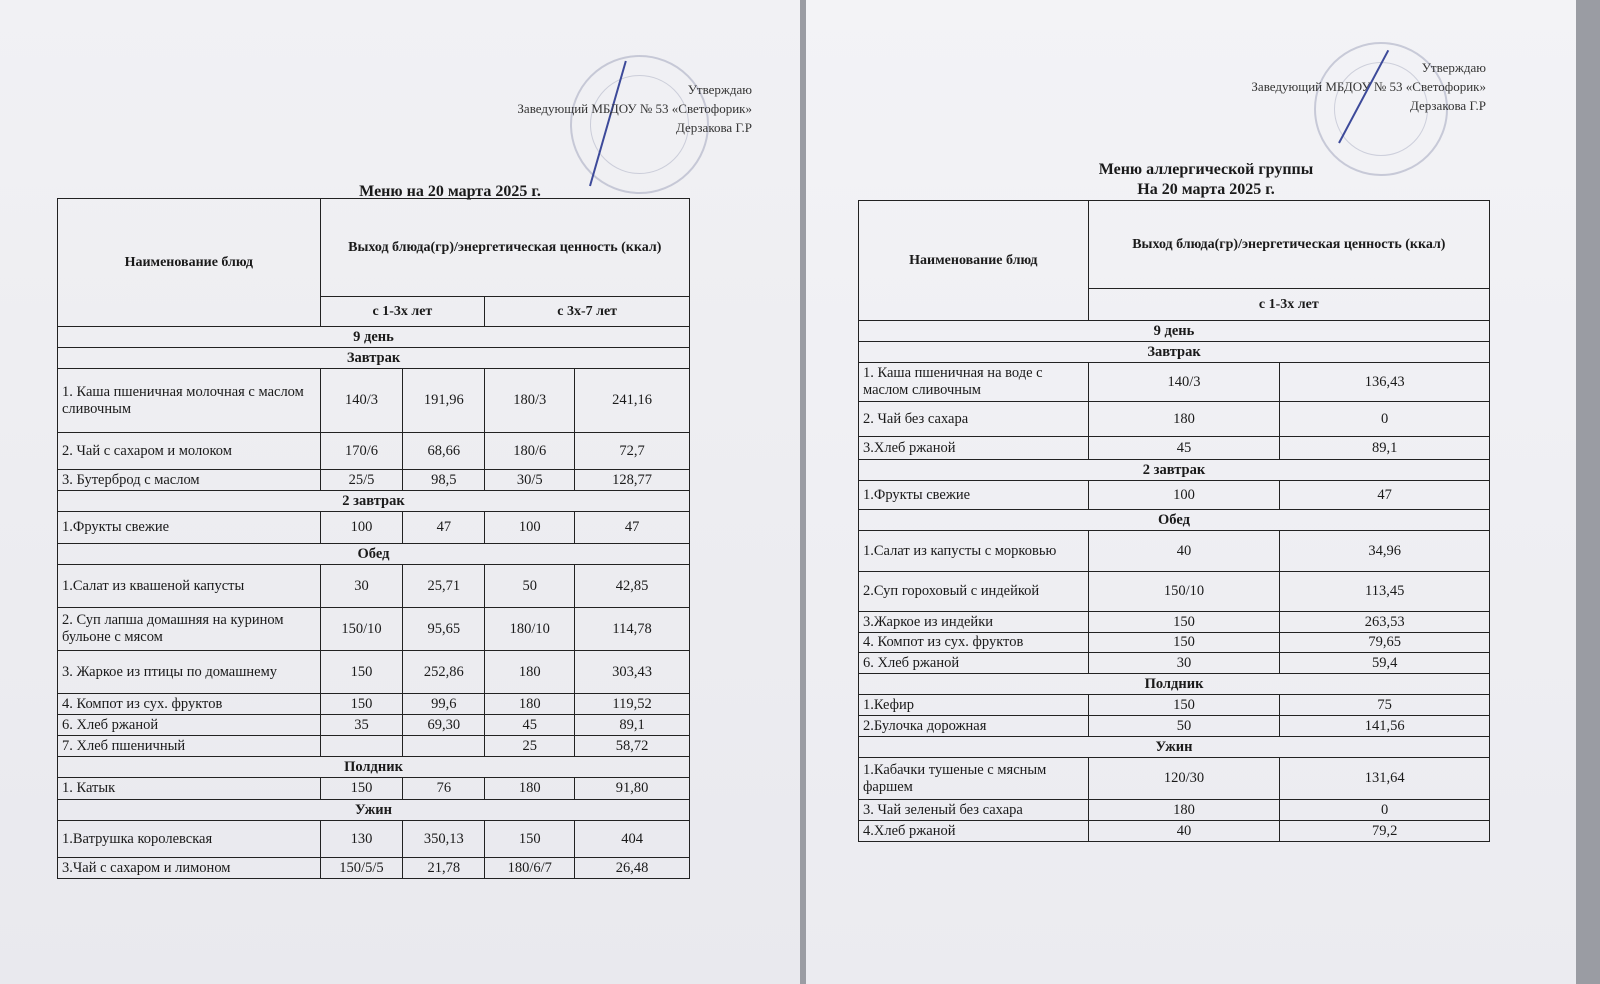 The image size is (1600, 984). What do you see at coordinates (1447, 105) in the screenshot?
I see `approval-name: Дерзакова Г.Р` at bounding box center [1447, 105].